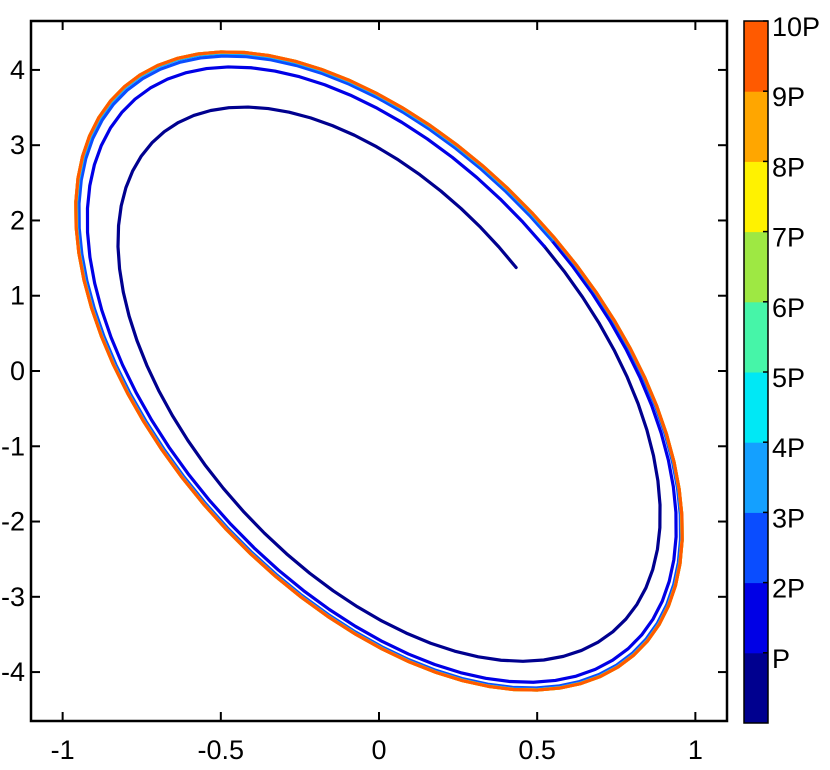 This screenshot has height=770, width=830. Describe the element at coordinates (13, 522) in the screenshot. I see `y-tick-label: -2` at that location.